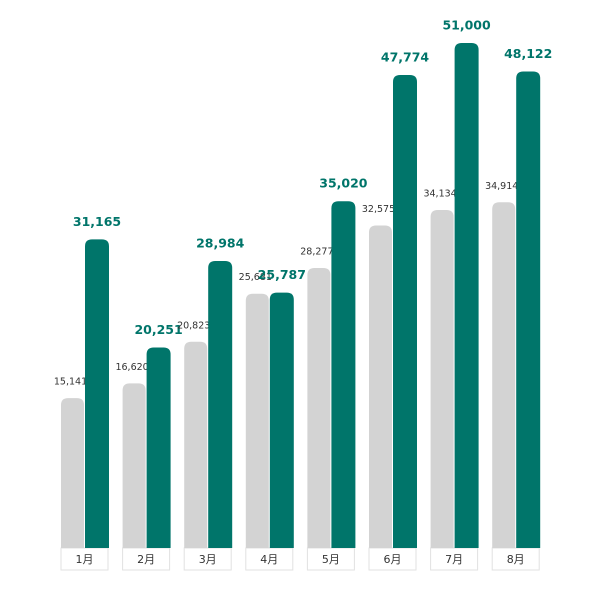 Image resolution: width=600 pixels, height=591 pixels. What do you see at coordinates (466, 25) in the screenshot?
I see `value-label: 51,000` at bounding box center [466, 25].